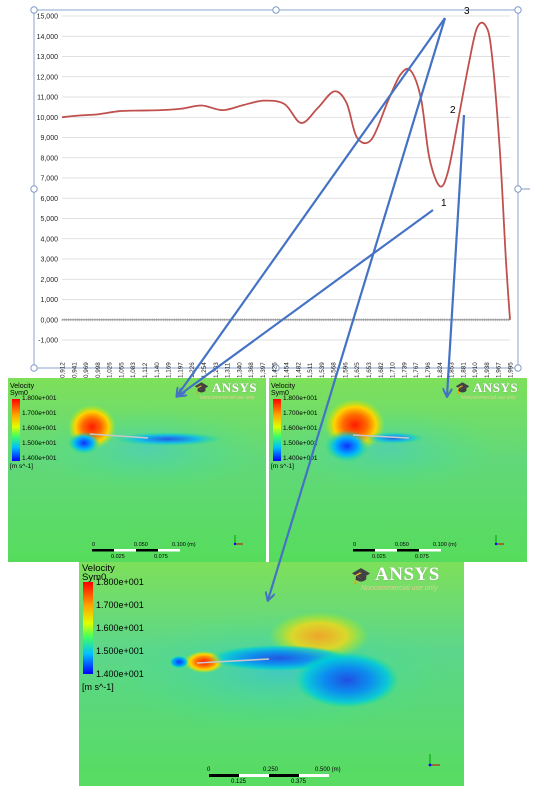  What do you see at coordinates (86, 370) in the screenshot?
I see `x-tick-label: 0,969` at bounding box center [86, 370].